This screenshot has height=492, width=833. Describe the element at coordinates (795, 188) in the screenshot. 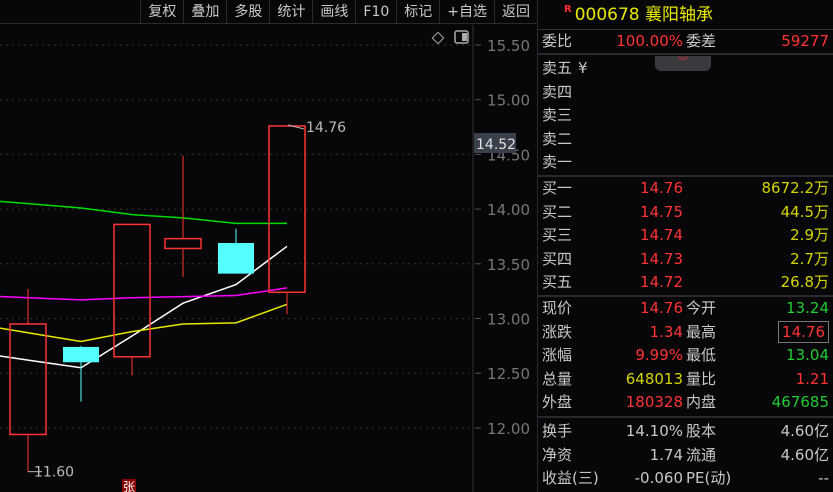

I see `buy-volume: 8672.2万` at that location.